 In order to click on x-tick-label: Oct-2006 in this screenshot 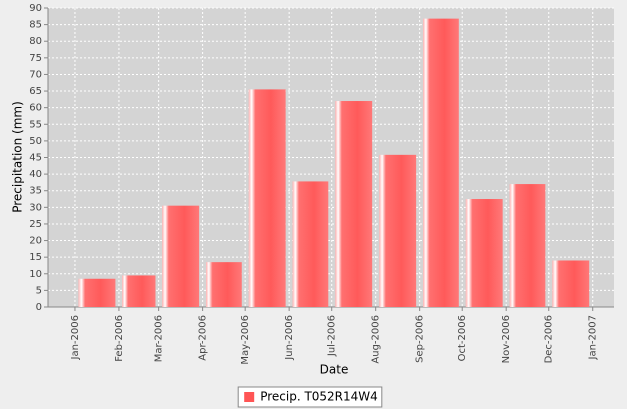, I will do `click(462, 338)`.